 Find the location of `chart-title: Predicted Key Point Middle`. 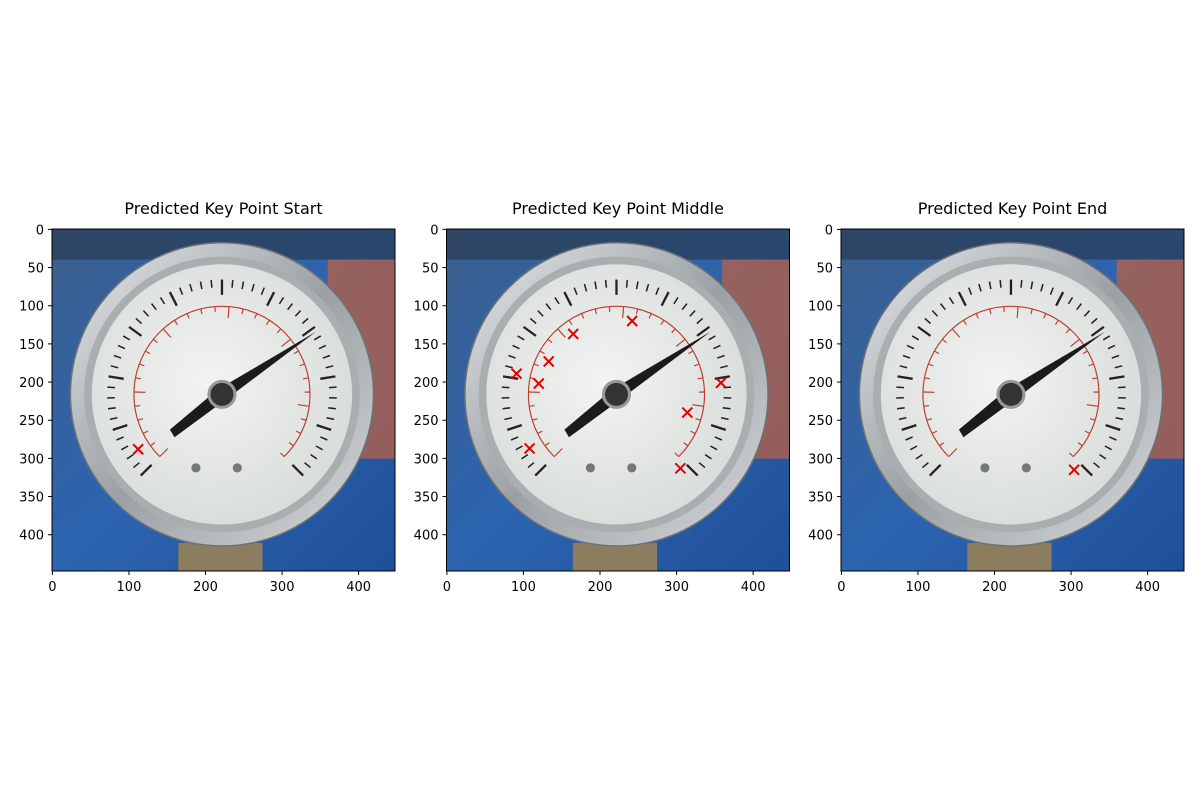

chart-title: Predicted Key Point Middle is located at coordinates (618, 208).